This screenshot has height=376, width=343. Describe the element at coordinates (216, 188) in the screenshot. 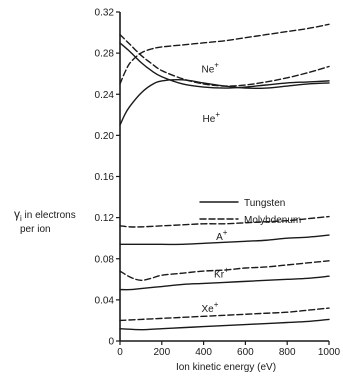

I see `ion-labels: Ne+ He+ A+ Kr+ Xe+` at that location.